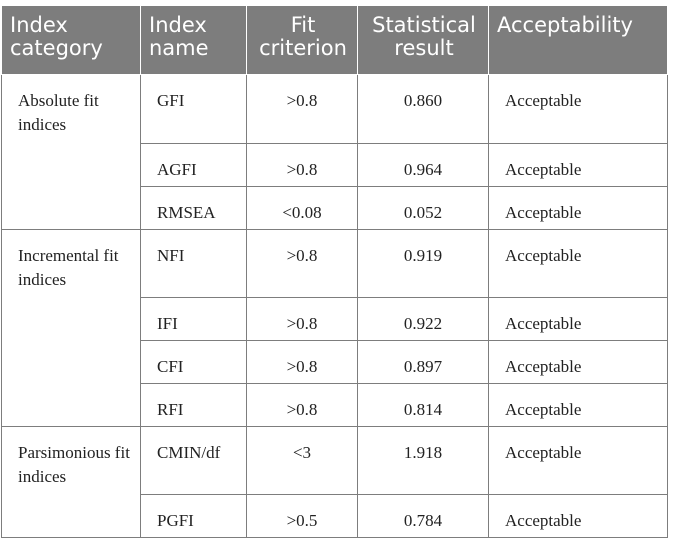 The image size is (674, 538). Describe the element at coordinates (193, 263) in the screenshot. I see `index-name-cell: NFI` at that location.